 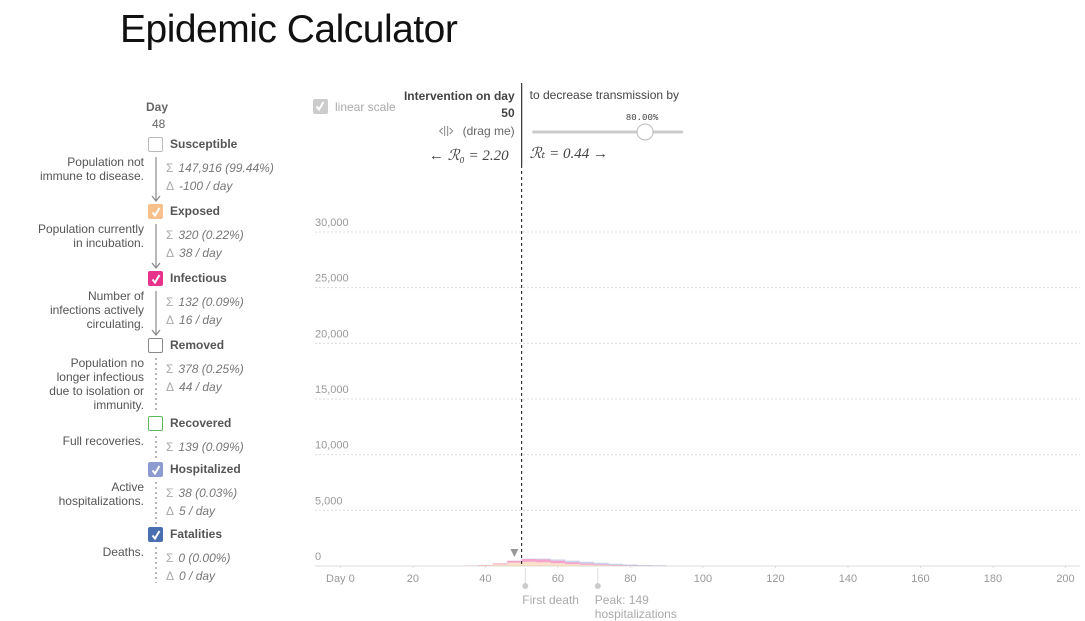 What do you see at coordinates (196, 534) in the screenshot?
I see `compartment-name: Fatalities` at bounding box center [196, 534].